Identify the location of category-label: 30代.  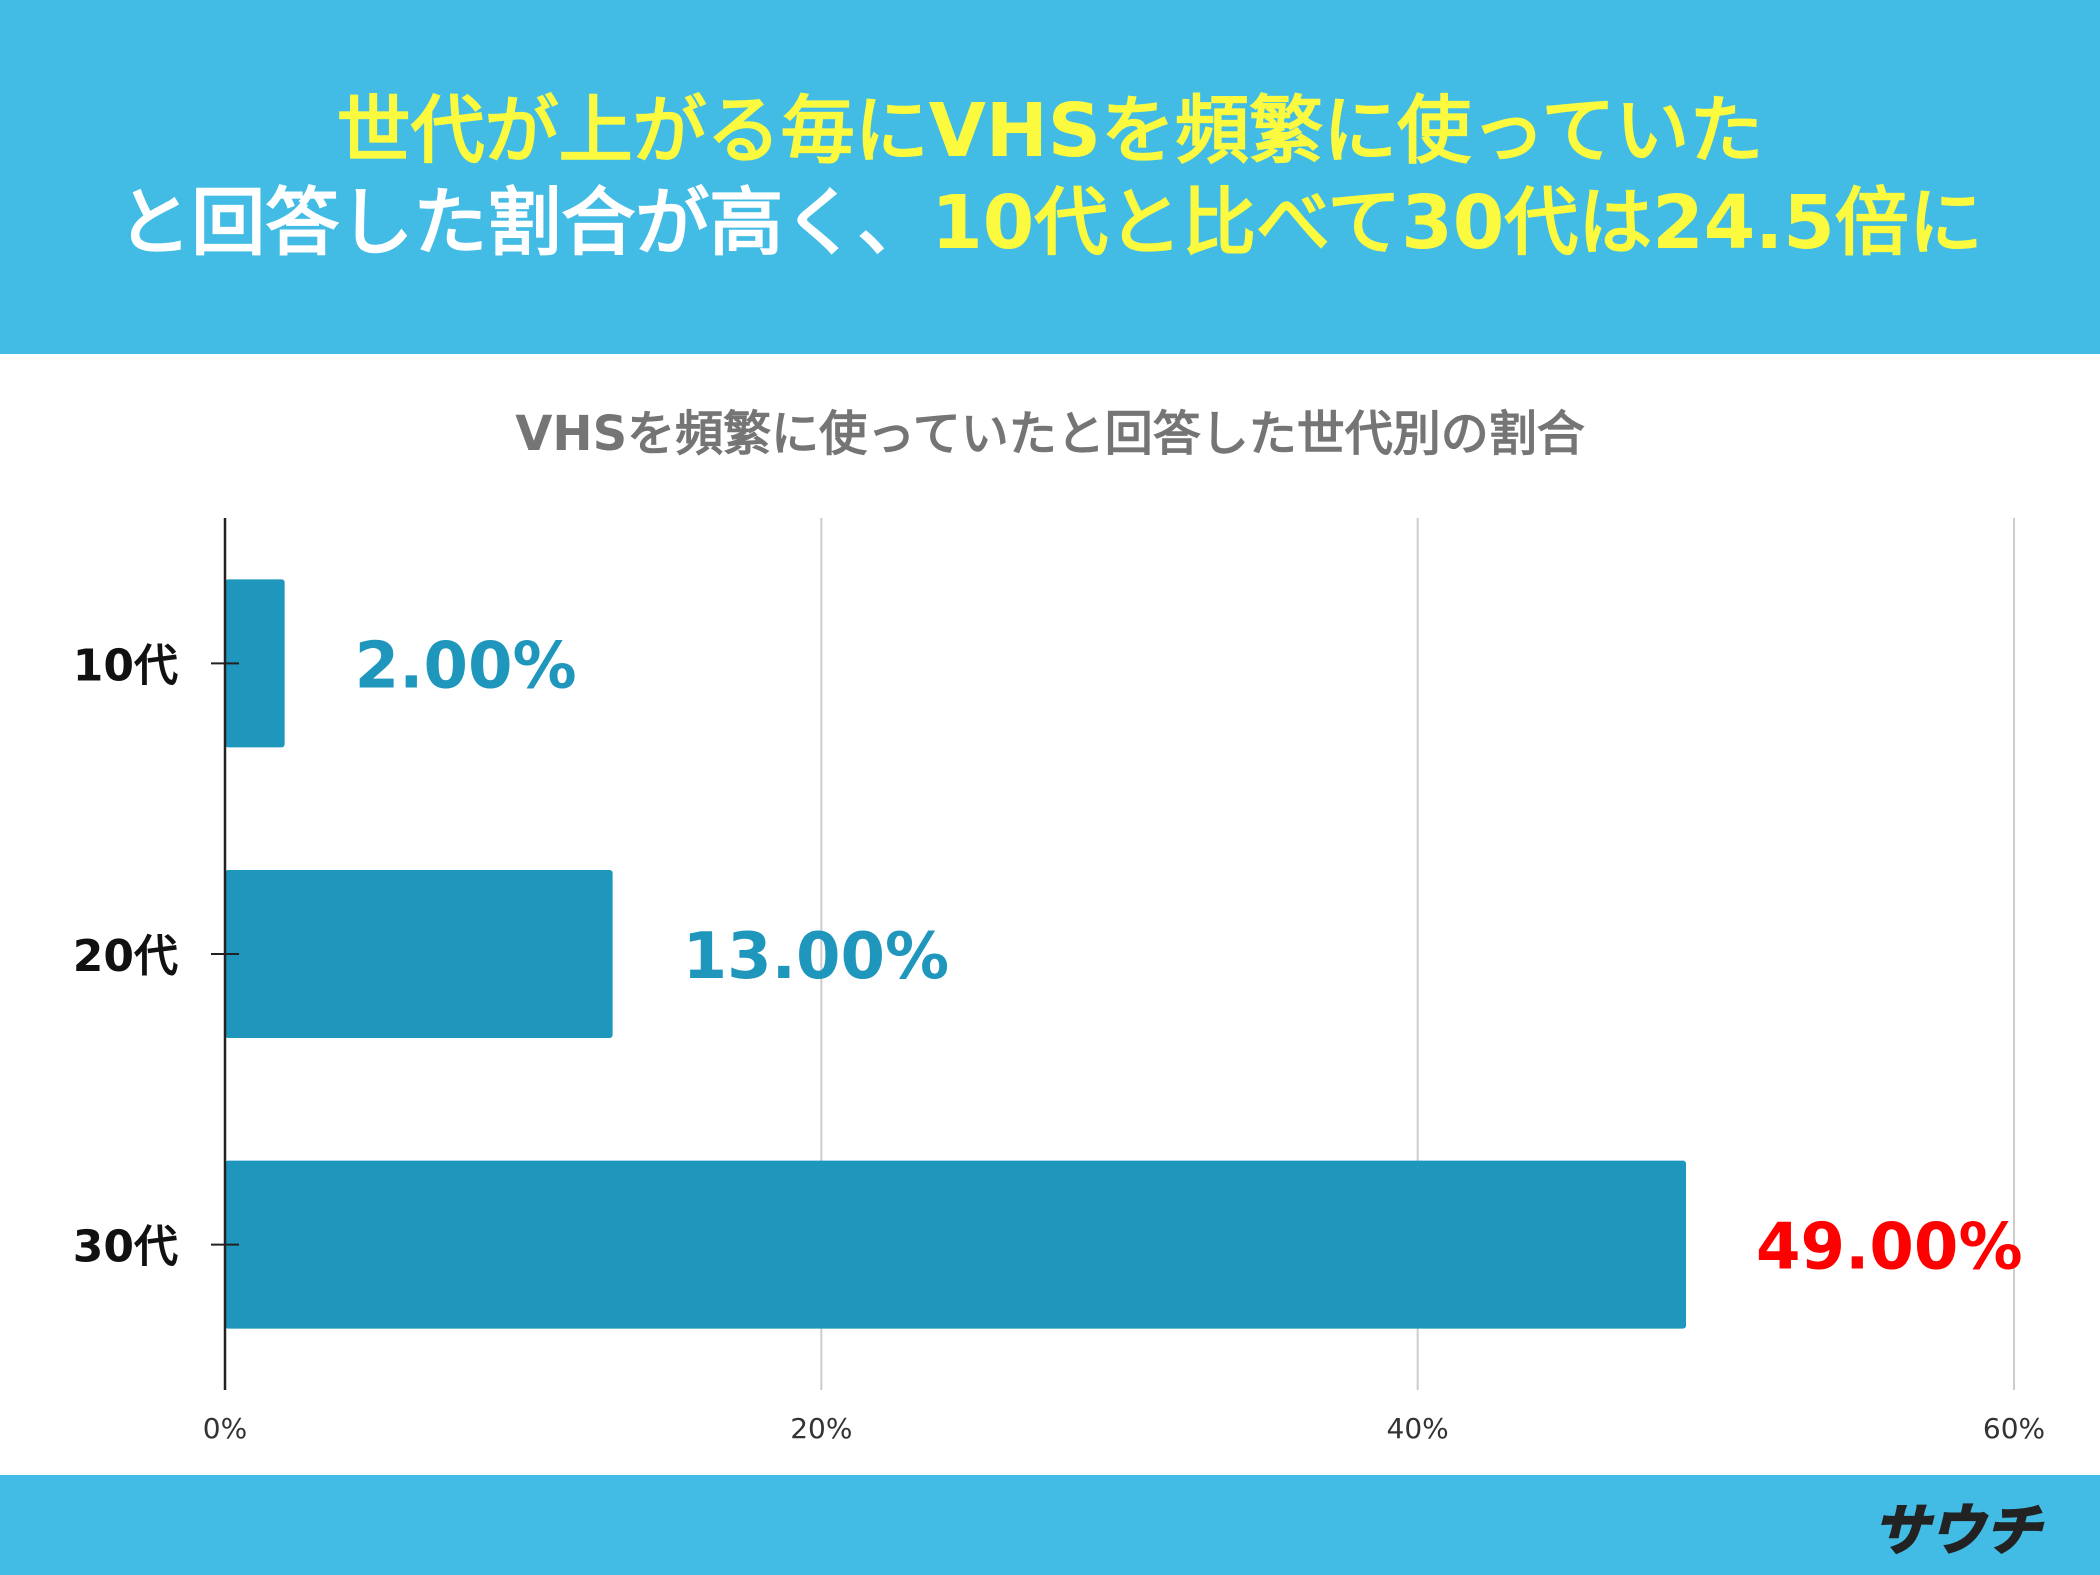
(125, 1247).